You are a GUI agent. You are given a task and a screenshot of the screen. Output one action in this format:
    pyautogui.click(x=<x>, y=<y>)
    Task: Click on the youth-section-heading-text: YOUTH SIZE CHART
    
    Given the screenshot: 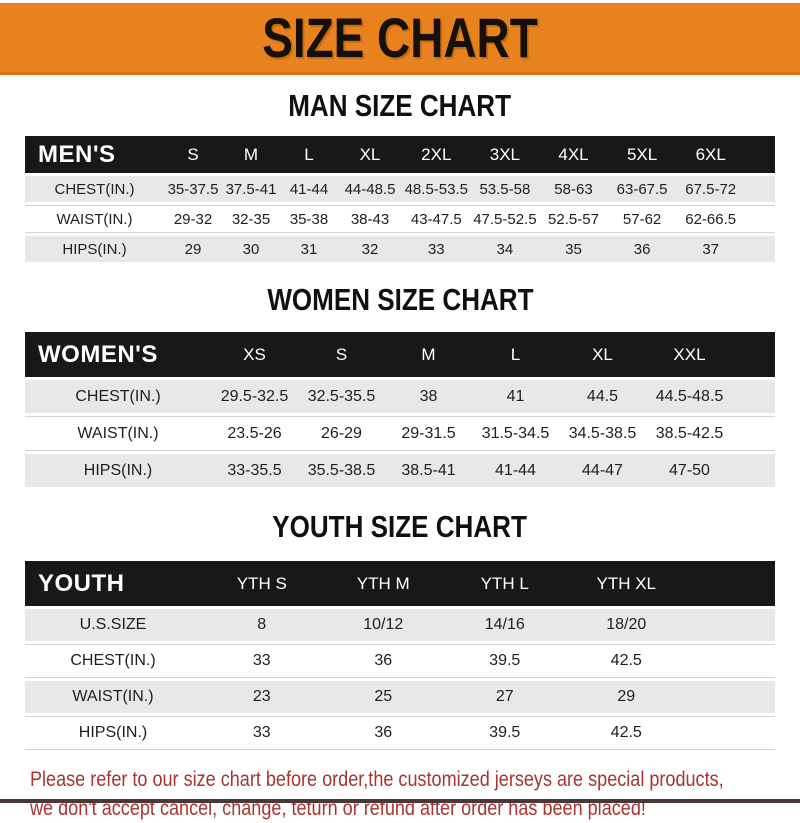 What is the action you would take?
    pyautogui.click(x=400, y=526)
    